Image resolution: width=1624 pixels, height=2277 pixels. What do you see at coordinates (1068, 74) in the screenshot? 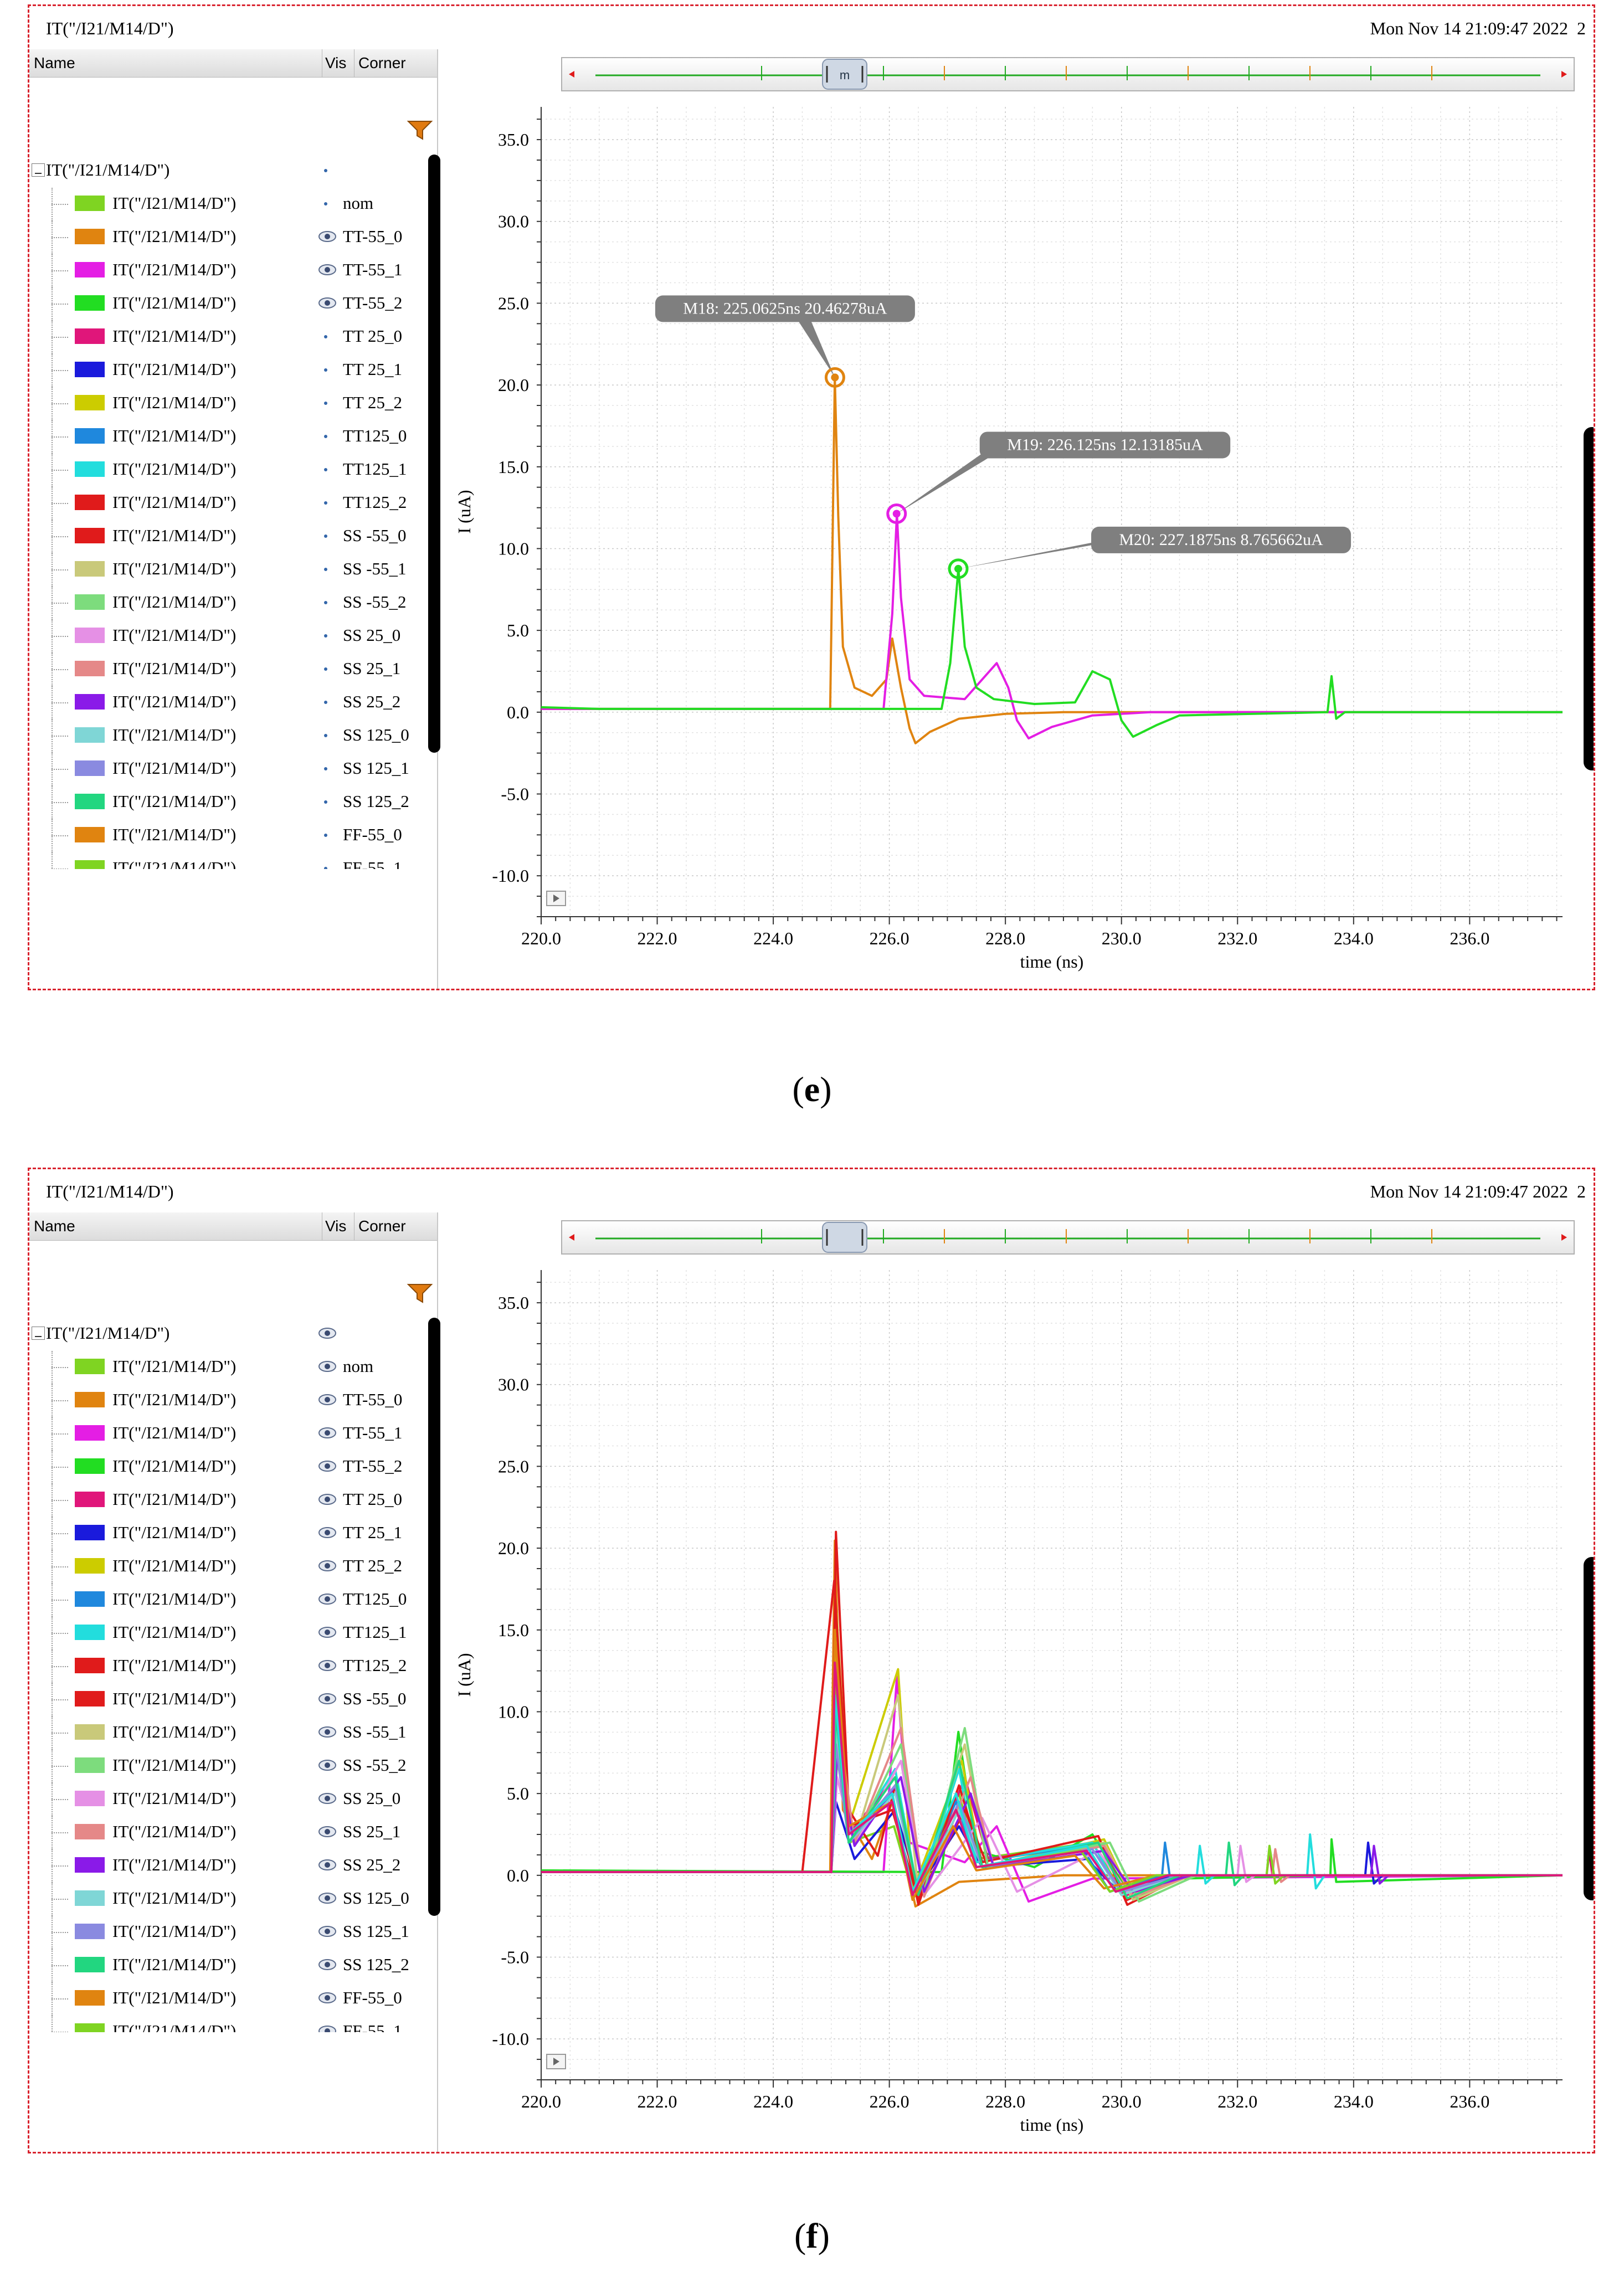
I see `timeline-navigator: m` at bounding box center [1068, 74].